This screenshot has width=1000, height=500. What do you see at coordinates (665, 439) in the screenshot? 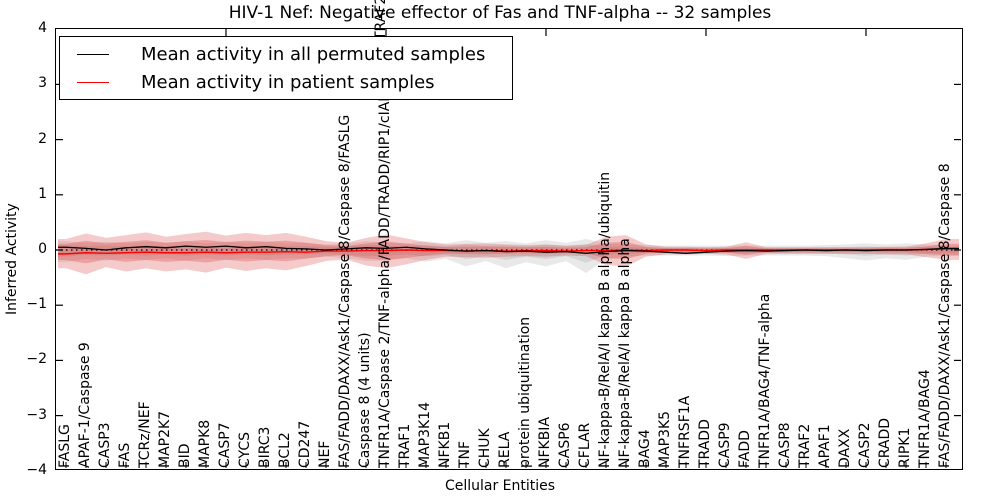
I see `x-tick-label: MAP3K5` at bounding box center [665, 439].